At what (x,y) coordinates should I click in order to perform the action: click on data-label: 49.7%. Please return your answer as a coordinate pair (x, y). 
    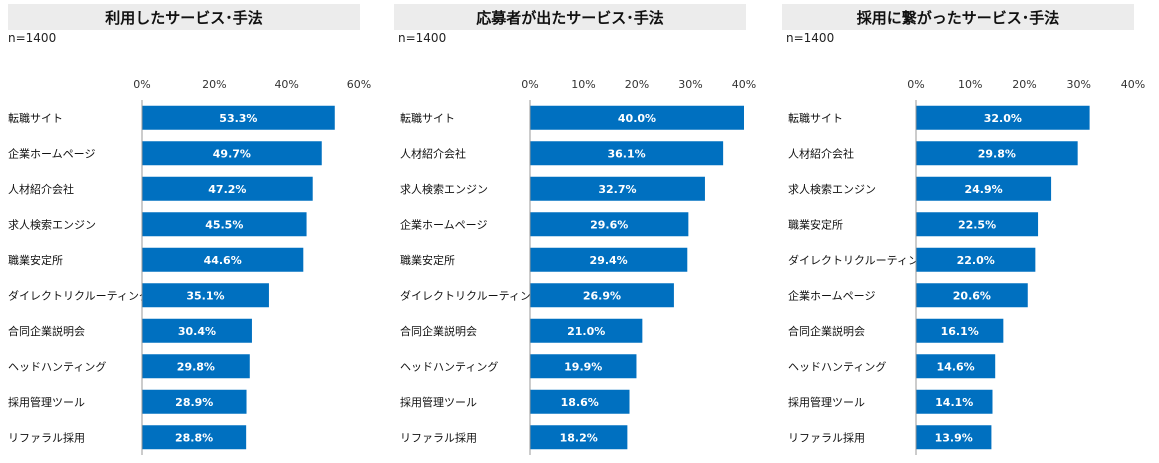
    Looking at the image, I should click on (232, 153).